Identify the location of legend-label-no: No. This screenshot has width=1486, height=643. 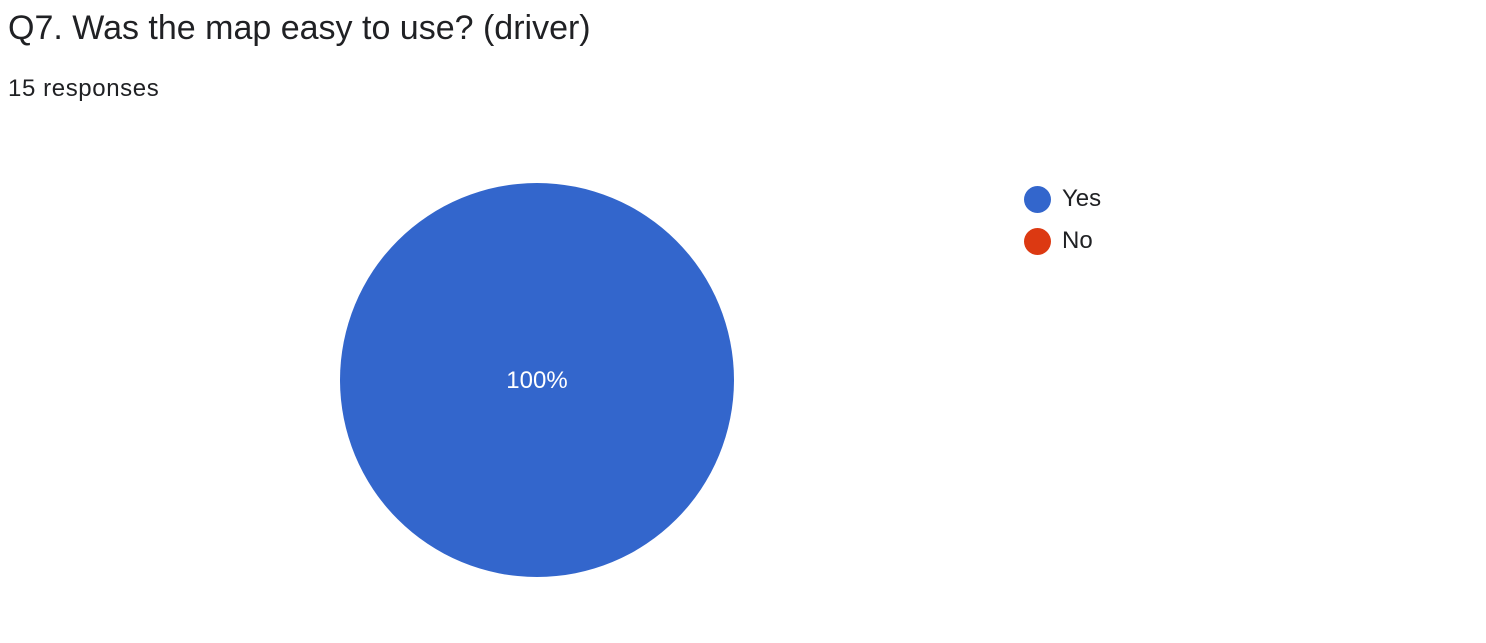
(1077, 240).